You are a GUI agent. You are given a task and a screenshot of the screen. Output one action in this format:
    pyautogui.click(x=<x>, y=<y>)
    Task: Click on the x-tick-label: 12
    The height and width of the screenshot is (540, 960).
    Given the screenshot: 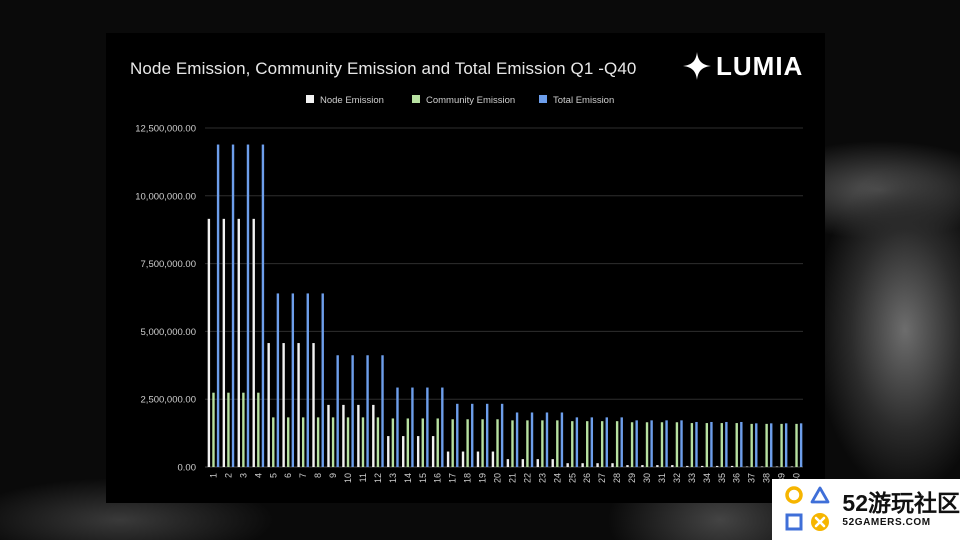 What is the action you would take?
    pyautogui.click(x=378, y=478)
    